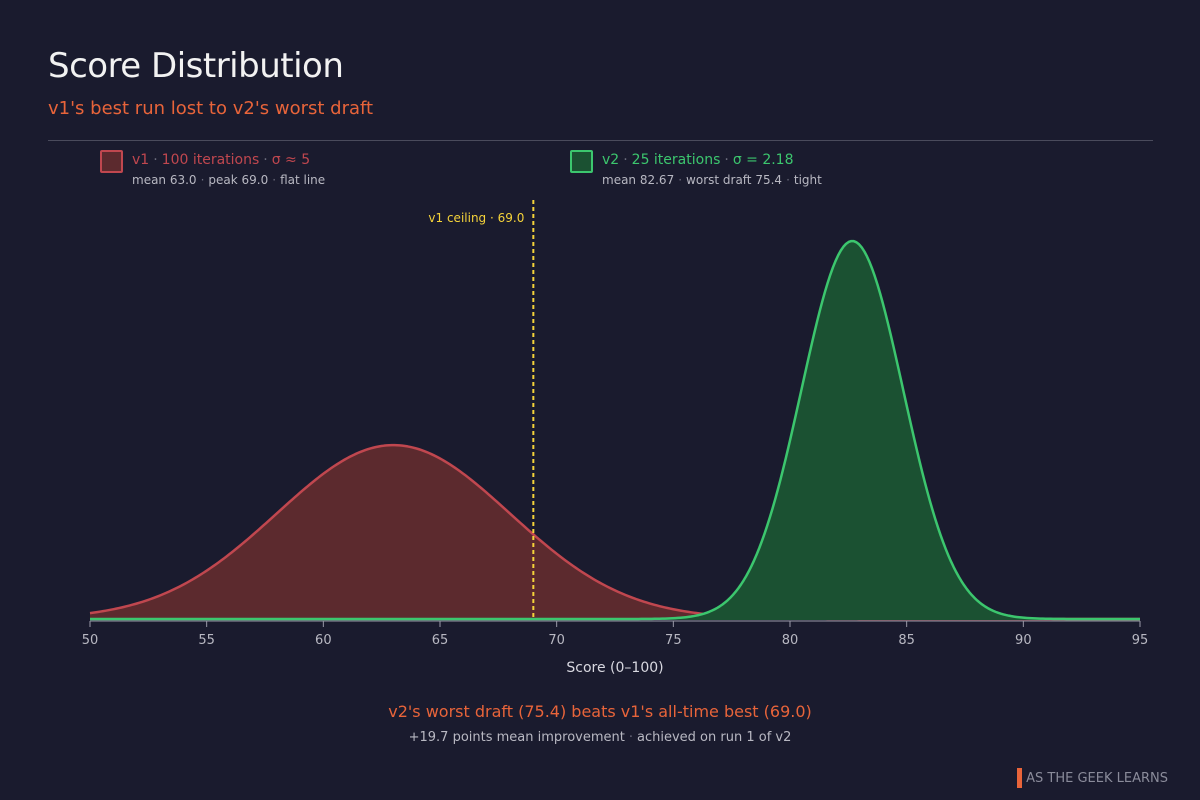 The width and height of the screenshot is (1200, 800). Describe the element at coordinates (1097, 778) in the screenshot. I see `brand-text: AS THE GEEK LEARNS` at that location.